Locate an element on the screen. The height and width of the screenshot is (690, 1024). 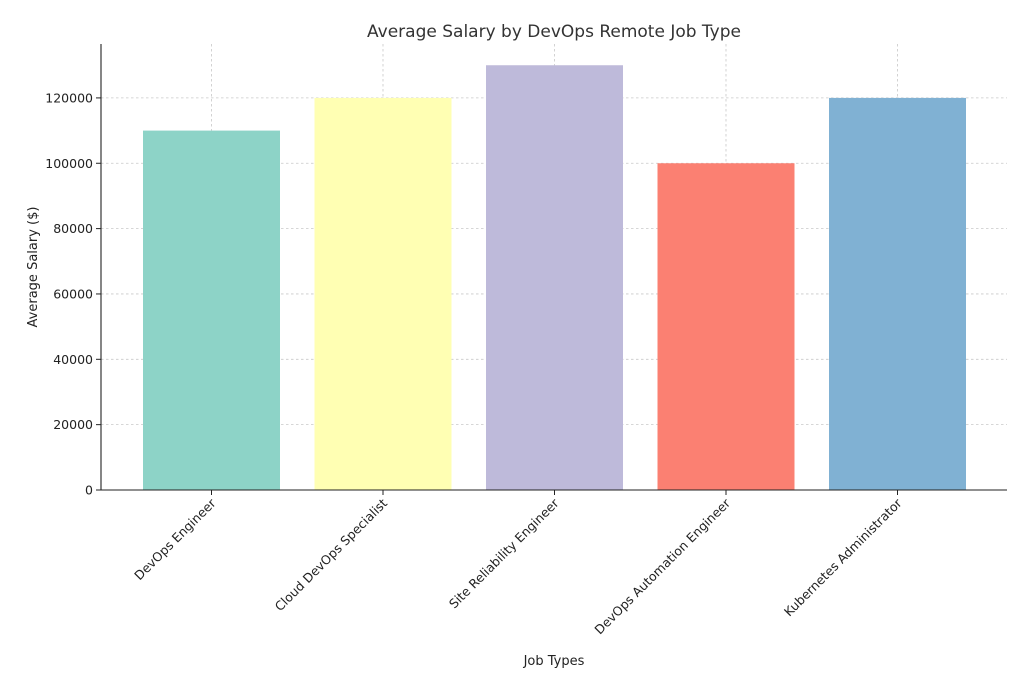
y-tick-layer: 0 20000 40000 60000 80000 100000 120000 is located at coordinates (73, 294).